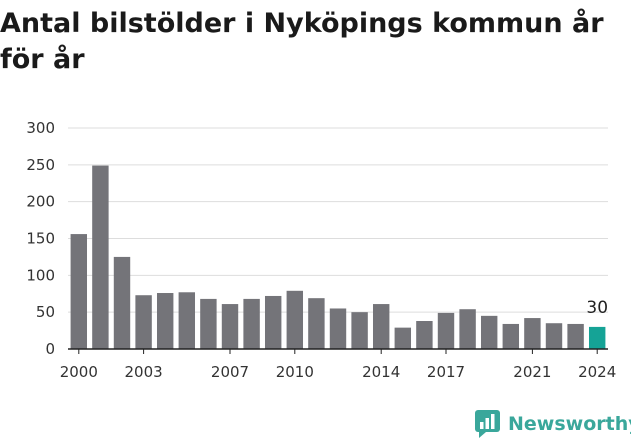 Image resolution: width=631 pixels, height=440 pixels. I want to click on bar-2008, so click(251, 323).